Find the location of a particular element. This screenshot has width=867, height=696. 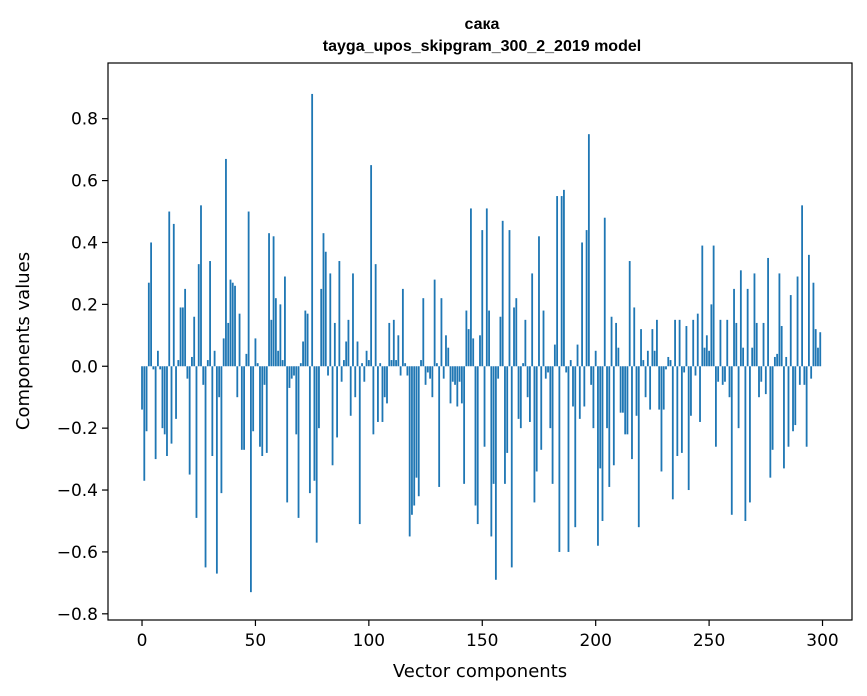

x-axis-label: Vector components is located at coordinates (480, 671).